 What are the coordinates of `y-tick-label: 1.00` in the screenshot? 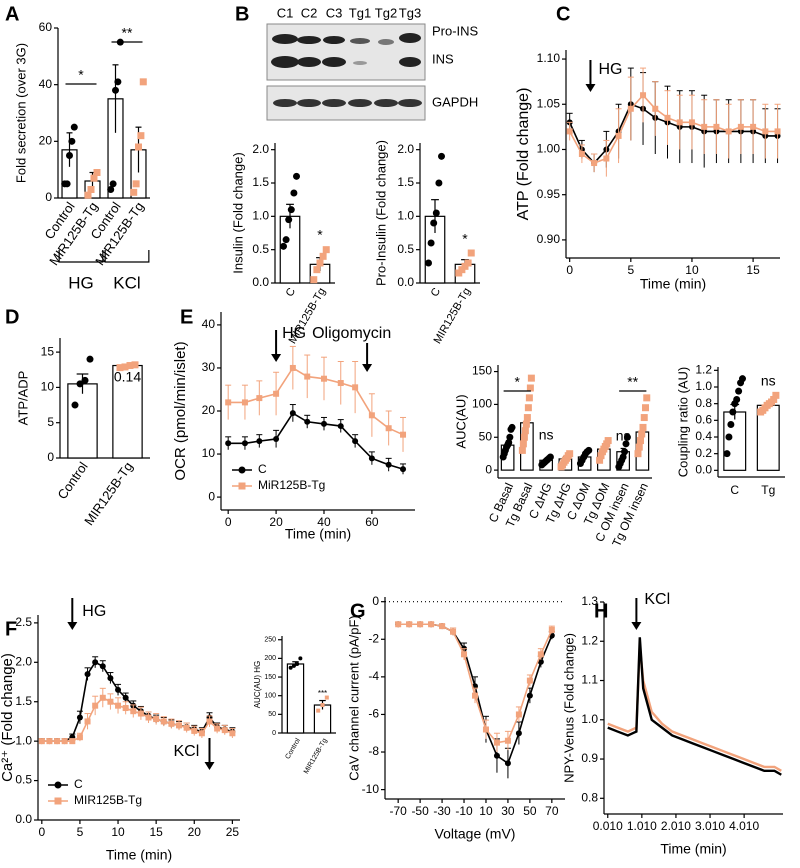 It's located at (549, 149).